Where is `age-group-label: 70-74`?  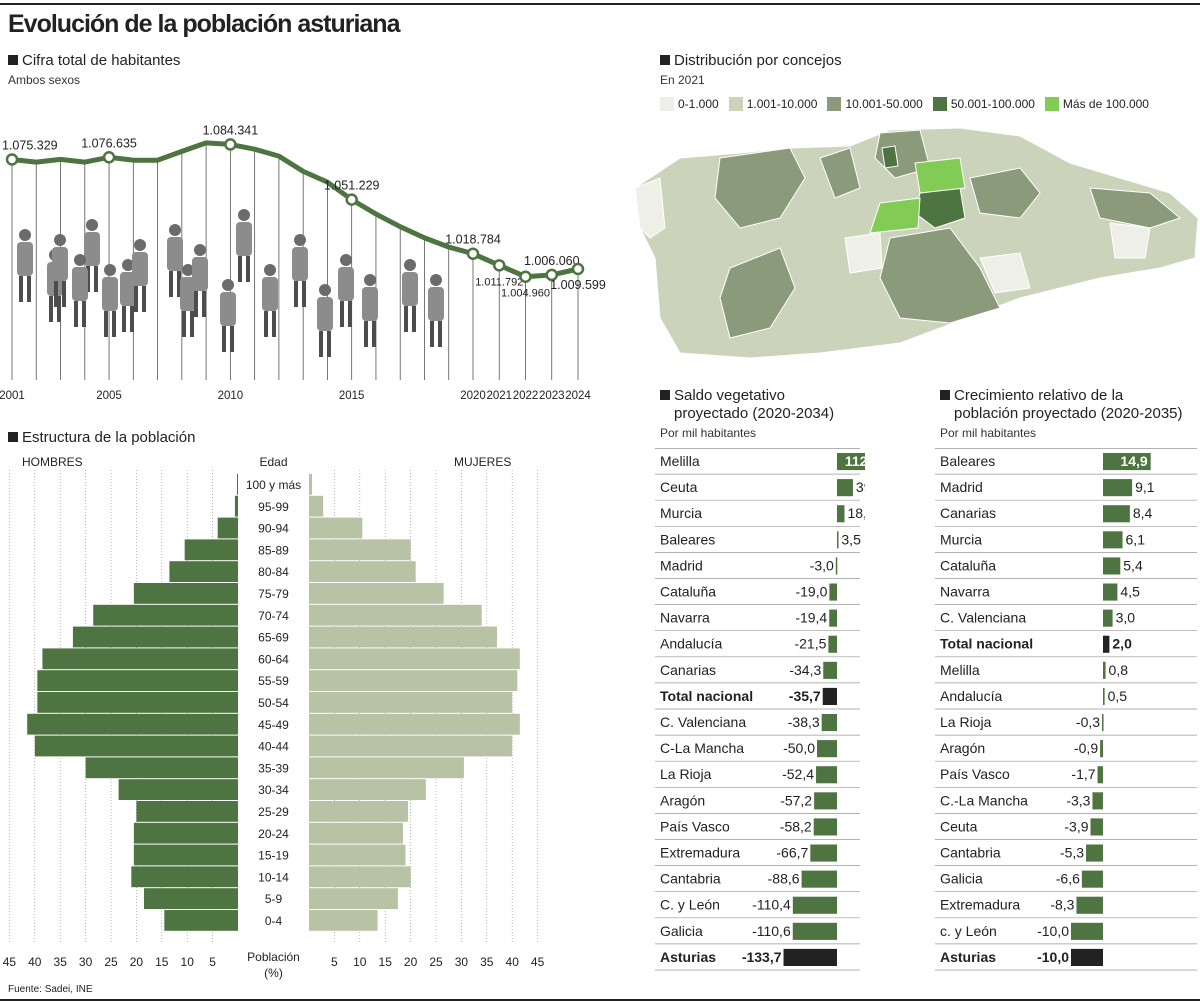 age-group-label: 70-74 is located at coordinates (273, 616).